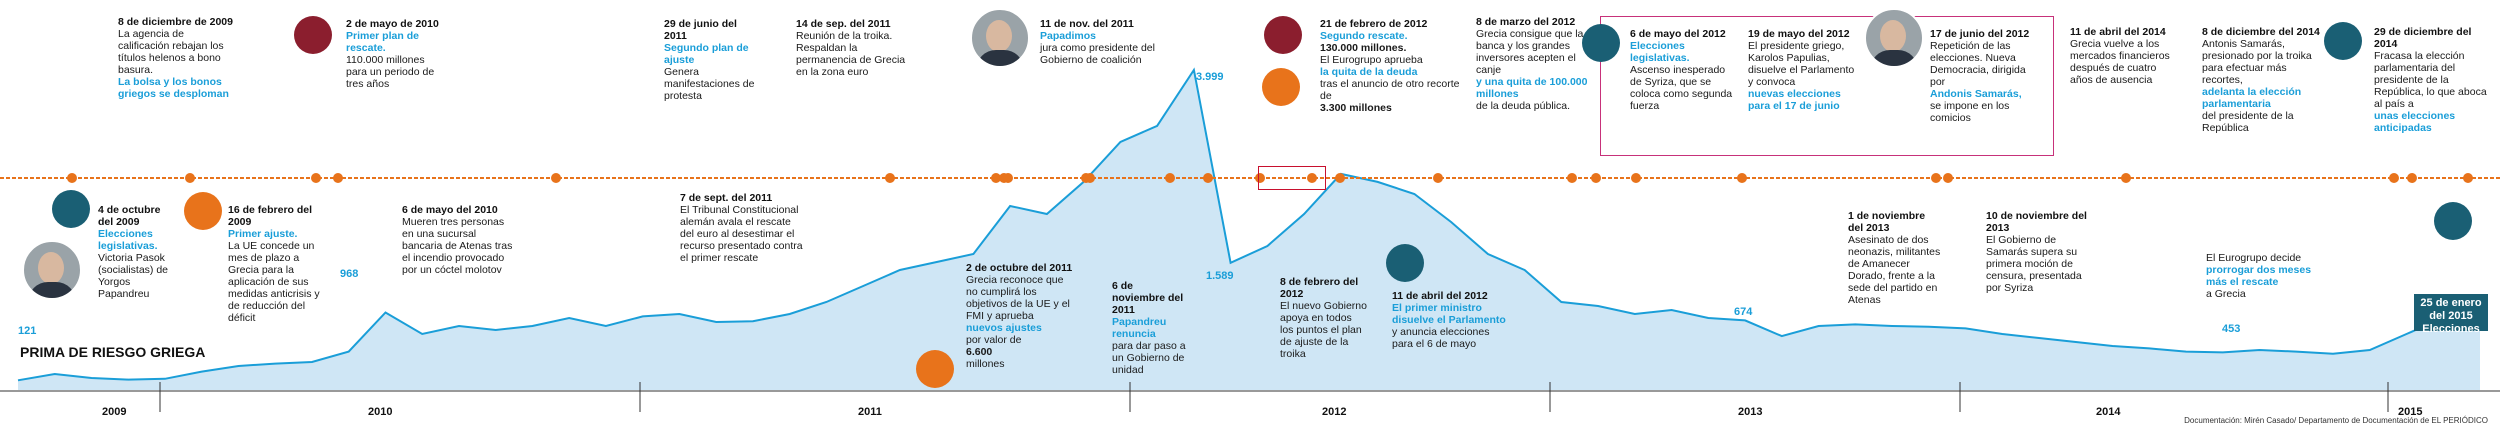  Describe the element at coordinates (2252, 98) in the screenshot. I see `annotation-highlight: adelanta la elección parlamentaria` at that location.